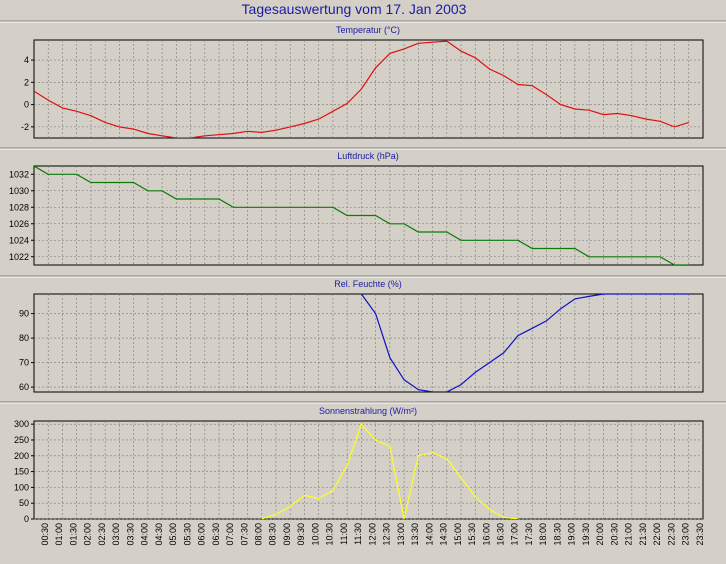  Describe the element at coordinates (515, 534) in the screenshot. I see `x-tick-label: 17:00` at that location.